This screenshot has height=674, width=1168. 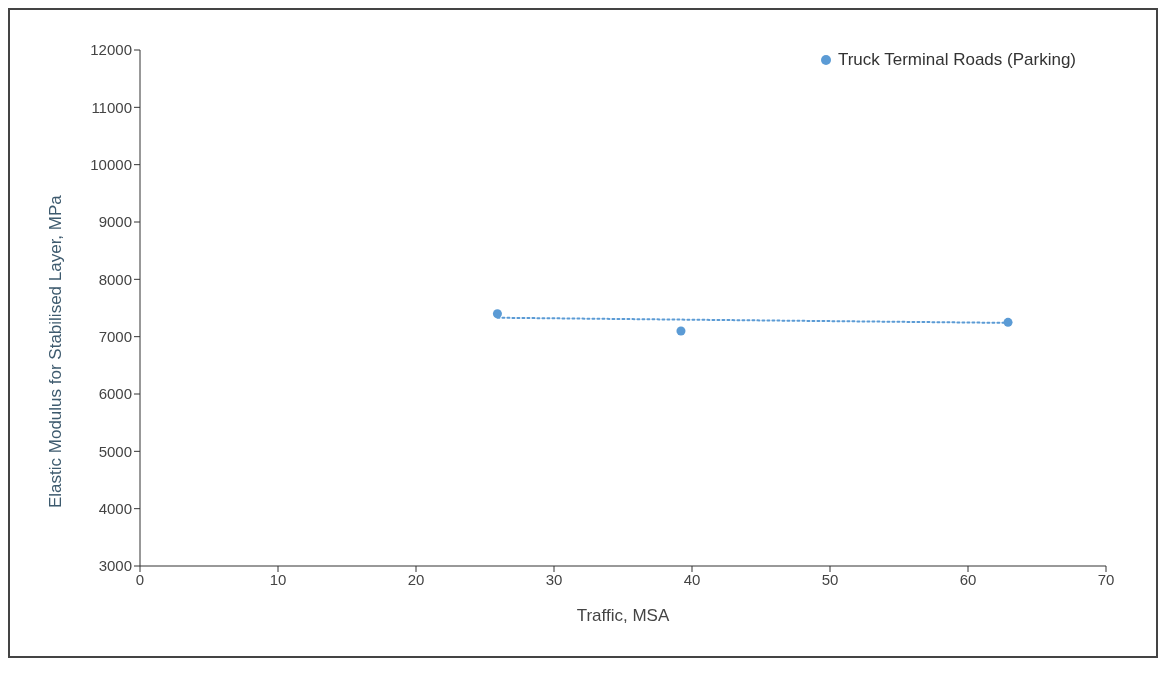 What do you see at coordinates (623, 615) in the screenshot?
I see `x-axis-title: Traffic, MSA` at bounding box center [623, 615].